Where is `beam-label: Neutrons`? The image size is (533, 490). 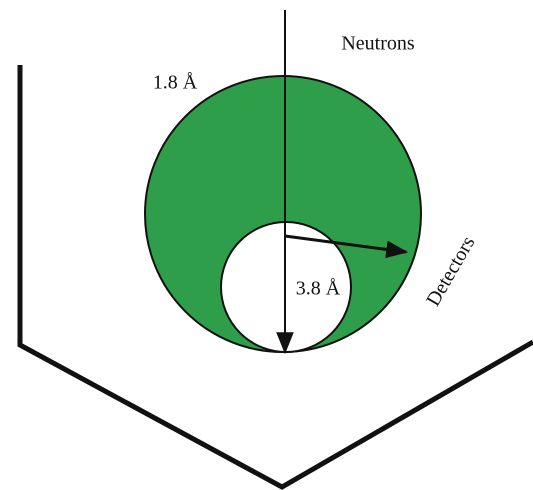
beam-label: Neutrons is located at coordinates (378, 44).